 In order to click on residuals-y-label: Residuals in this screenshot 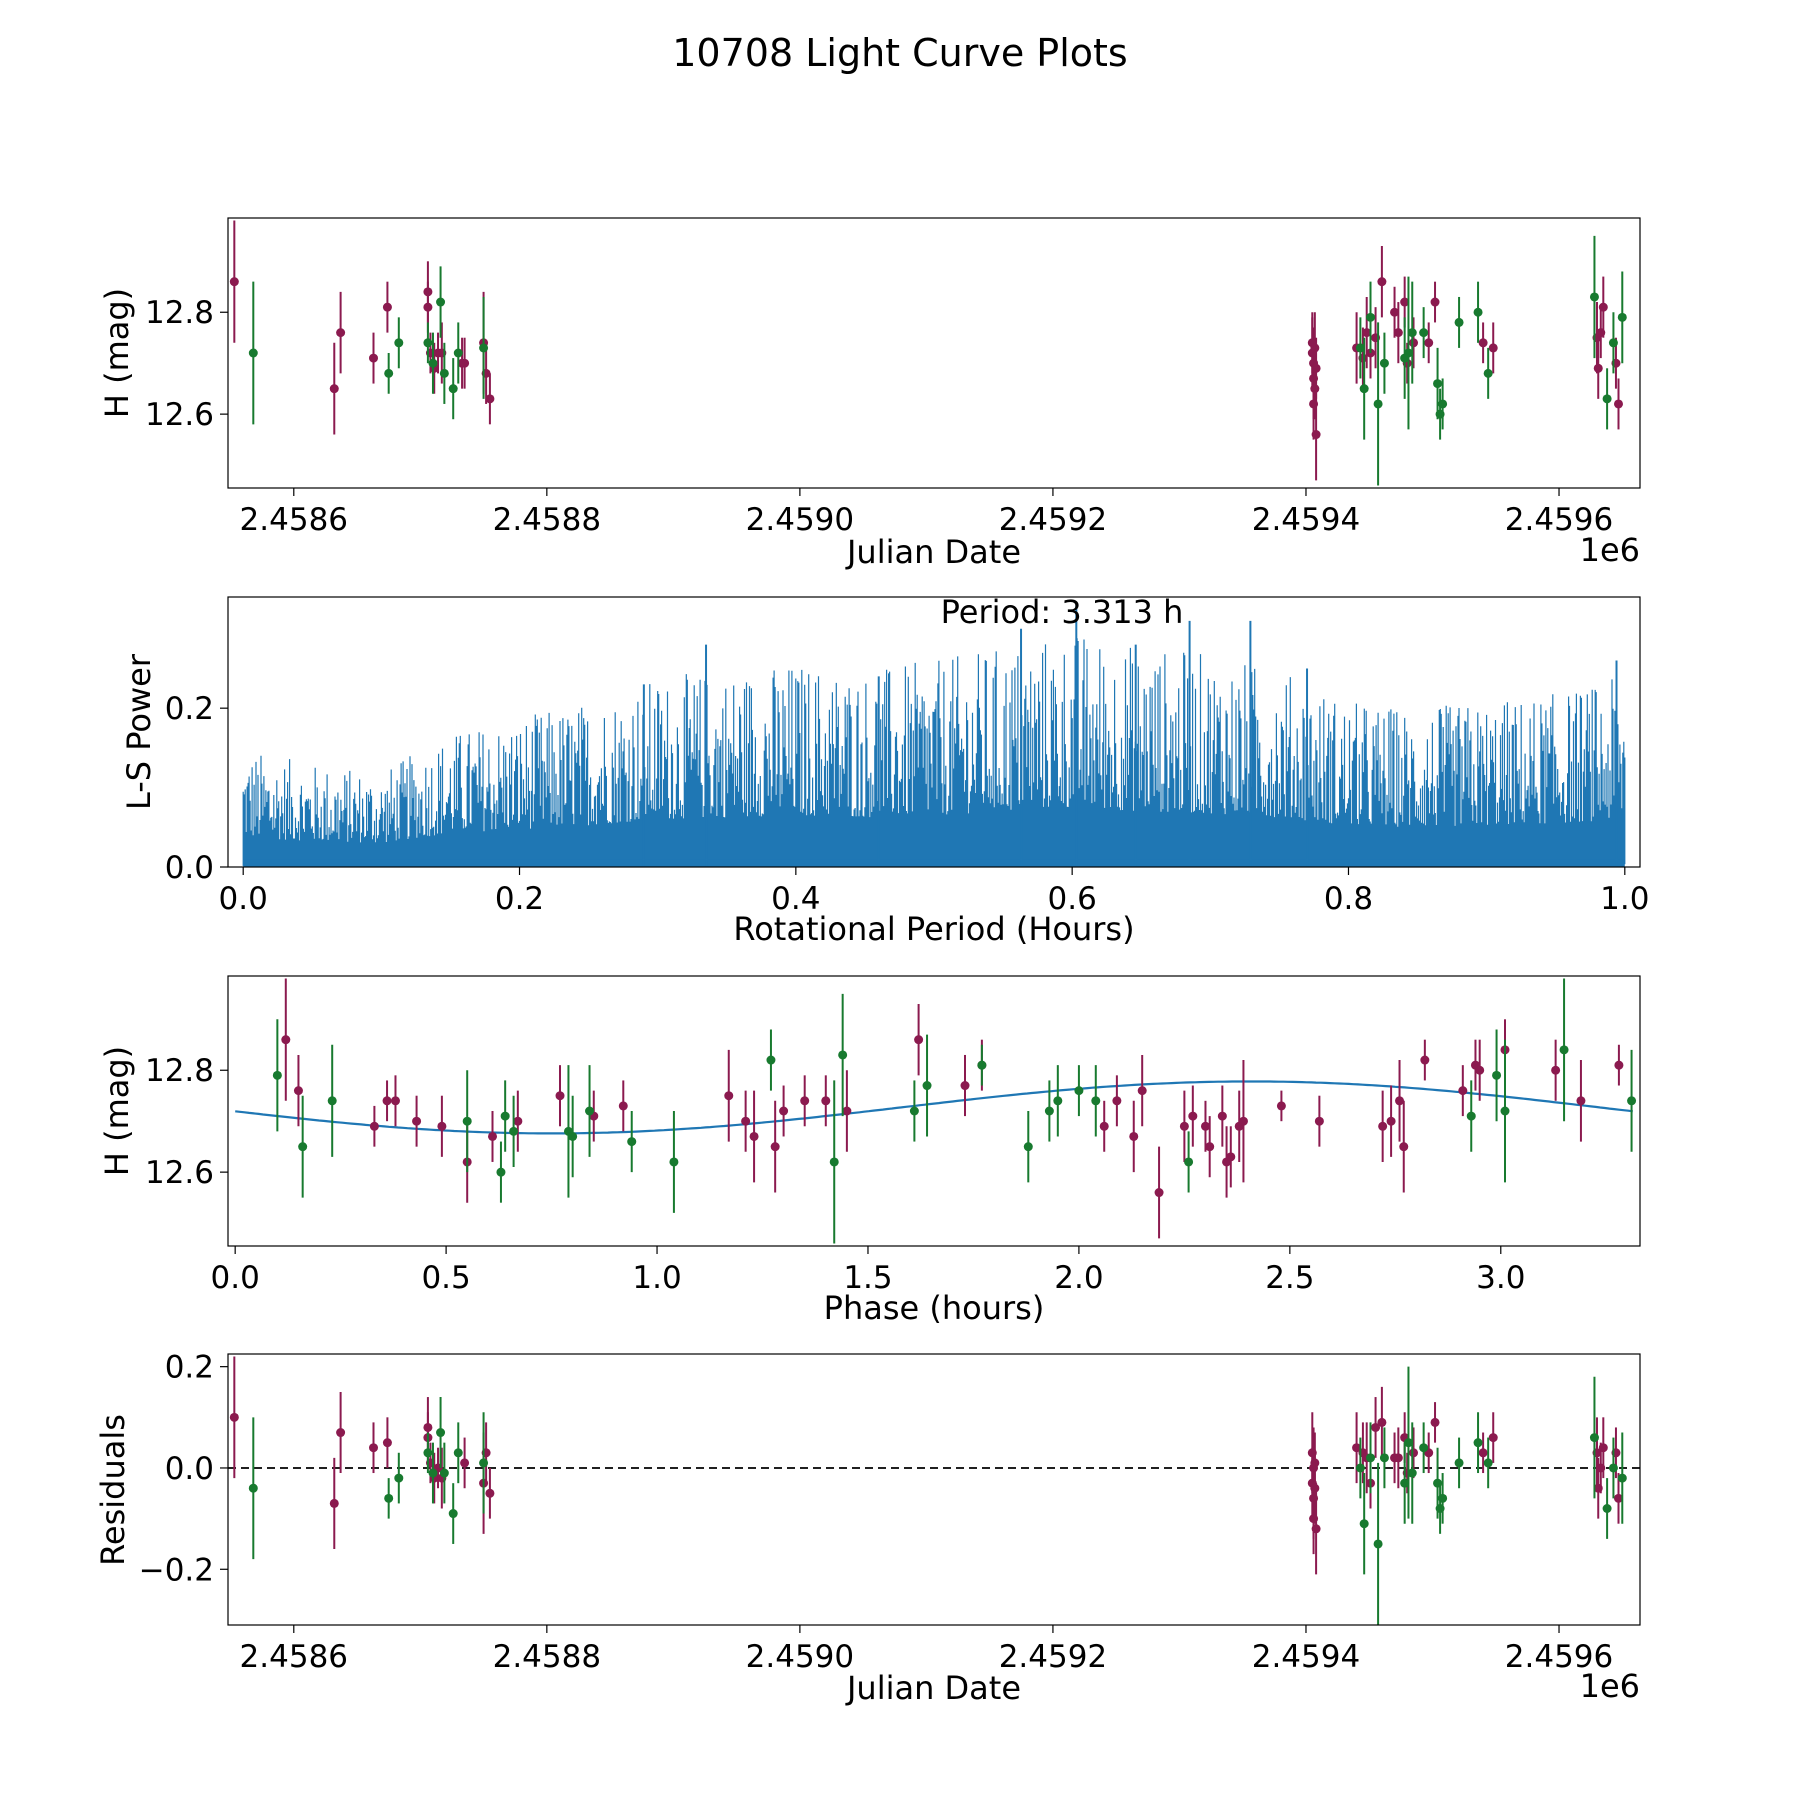, I will do `click(113, 1490)`.